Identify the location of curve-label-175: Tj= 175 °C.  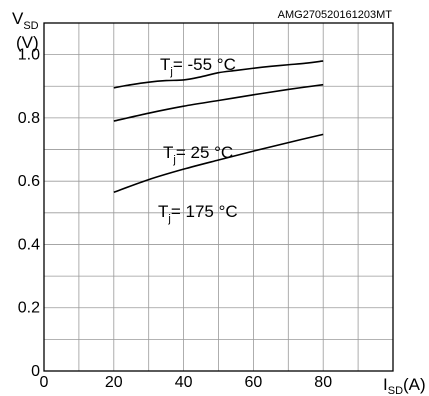
(198, 213).